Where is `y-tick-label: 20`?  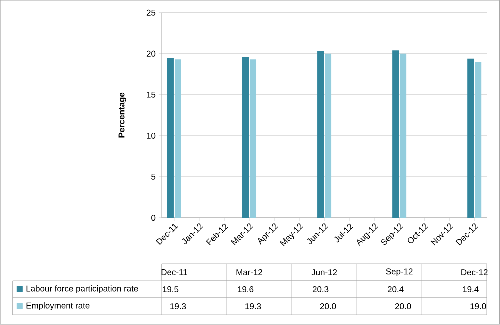 y-tick-label: 20 is located at coordinates (151, 53).